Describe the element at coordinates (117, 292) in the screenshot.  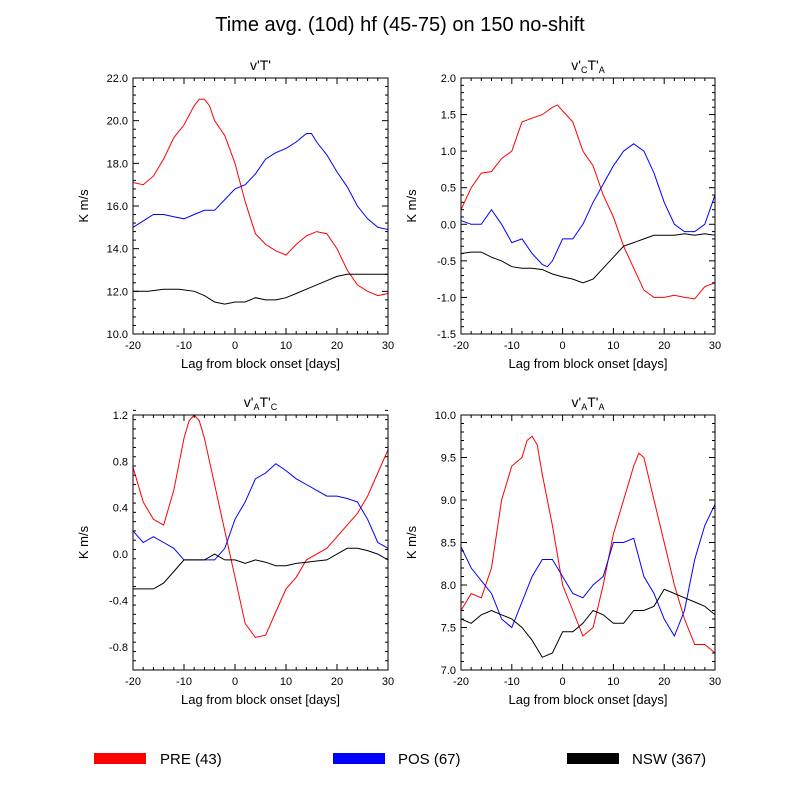
I see `y-tick-label: 12.0` at that location.